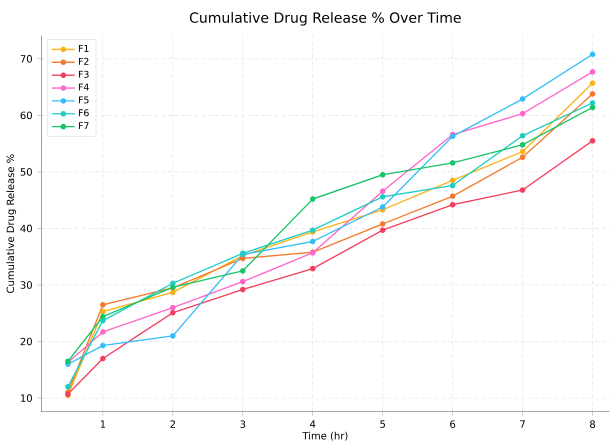 This screenshot has width=615, height=441. I want to click on y-tick-label: 40, so click(26, 228).